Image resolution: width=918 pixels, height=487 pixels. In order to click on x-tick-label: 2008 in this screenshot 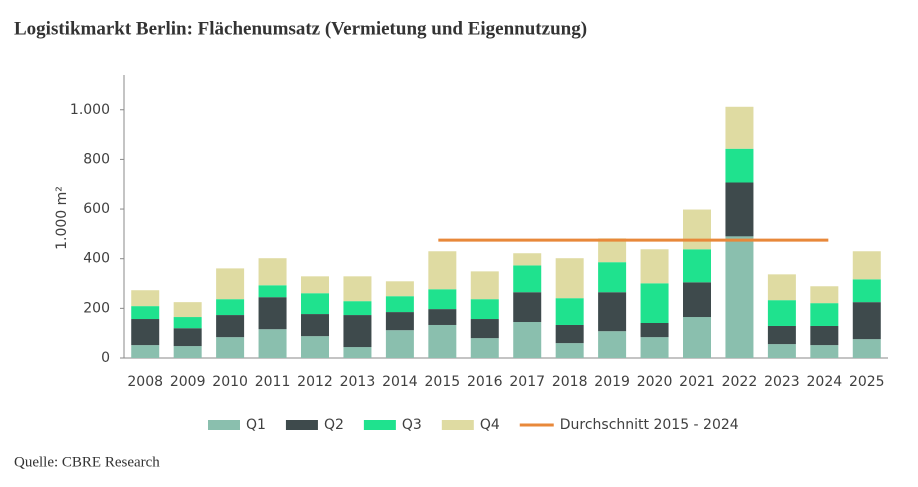, I will do `click(145, 382)`.